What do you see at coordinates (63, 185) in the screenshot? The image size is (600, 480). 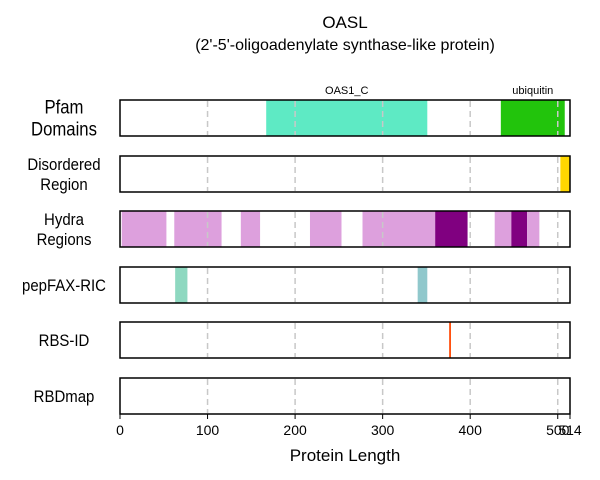 I see `track-label: Region` at bounding box center [63, 185].